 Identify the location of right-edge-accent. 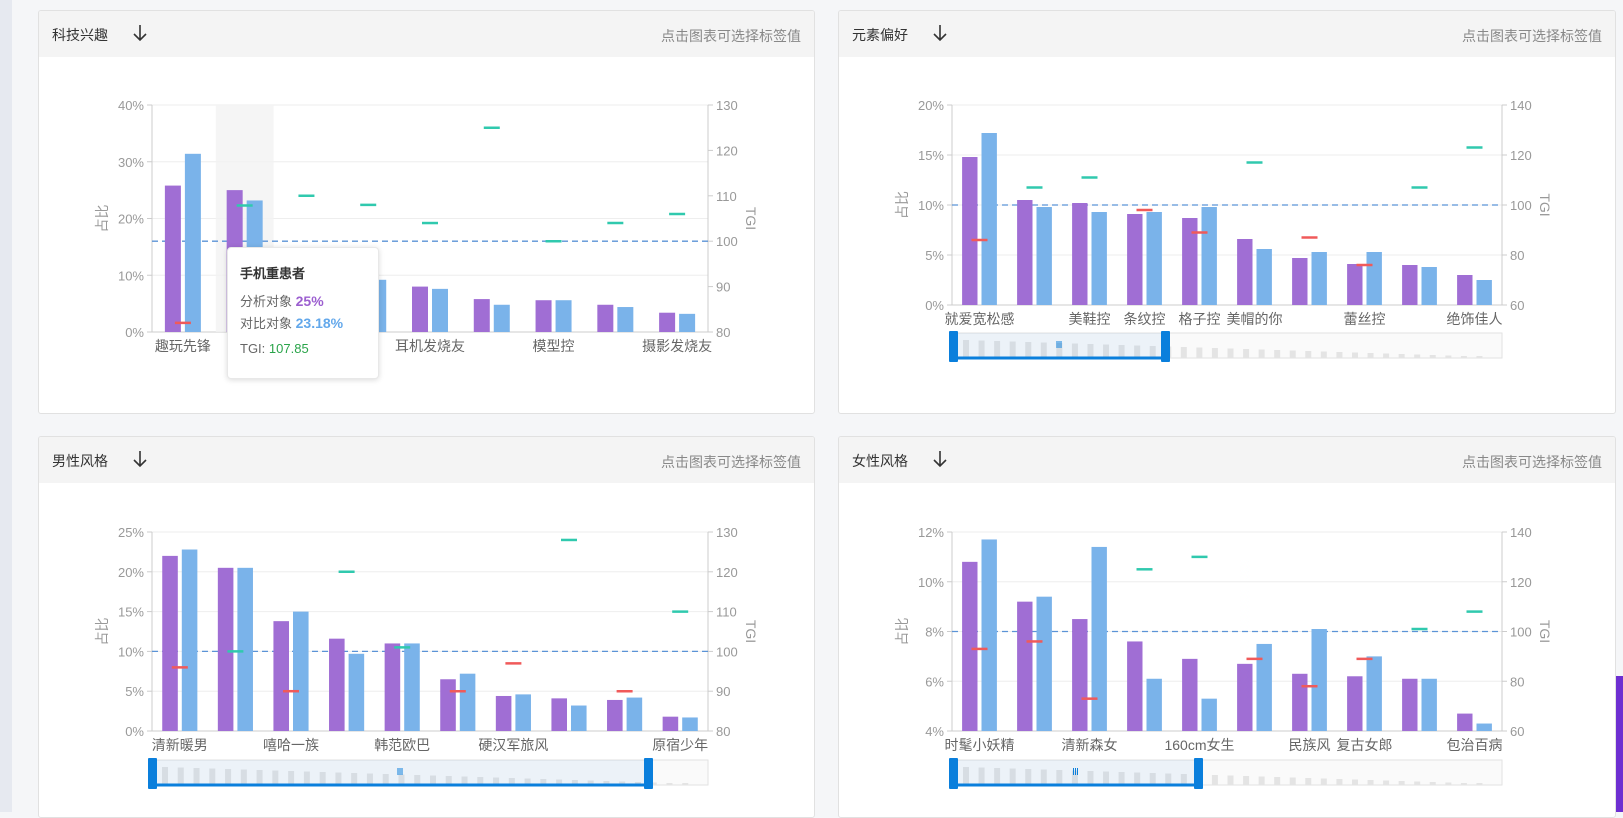
(1618, 744).